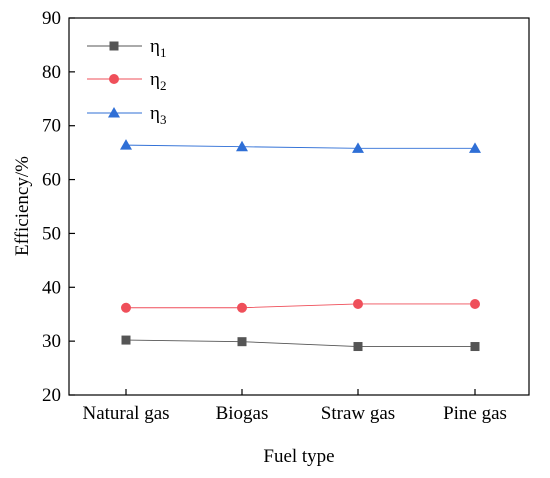  What do you see at coordinates (298, 456) in the screenshot?
I see `x-axis-title: Fuel type` at bounding box center [298, 456].